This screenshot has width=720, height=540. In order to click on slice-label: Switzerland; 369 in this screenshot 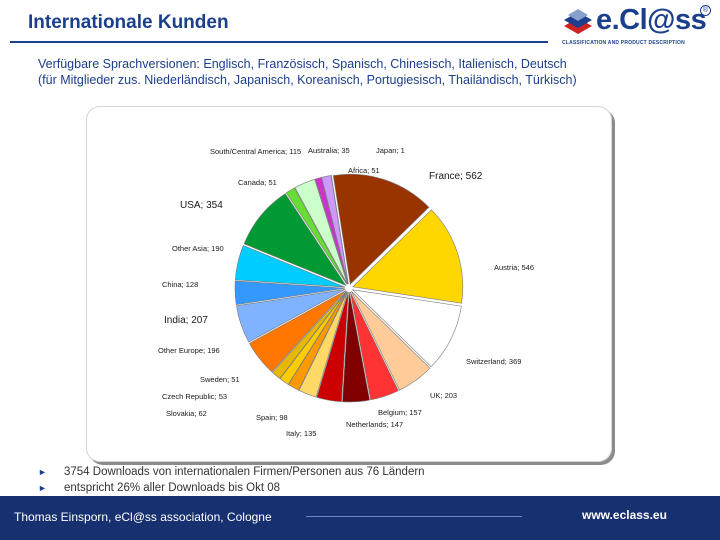, I will do `click(493, 361)`.